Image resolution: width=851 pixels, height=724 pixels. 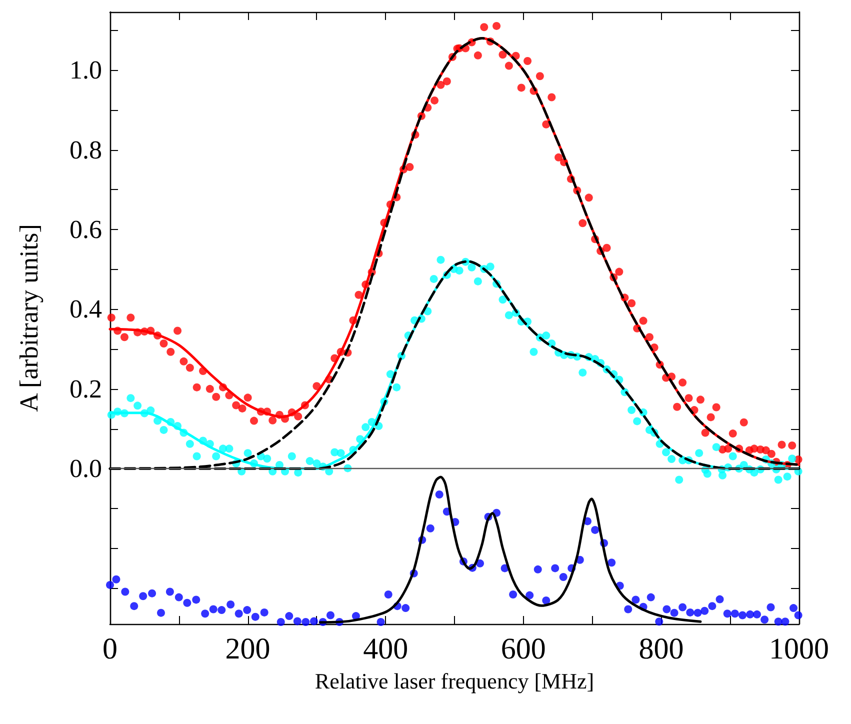 I want to click on x-tick-label: 1000, so click(x=799, y=649).